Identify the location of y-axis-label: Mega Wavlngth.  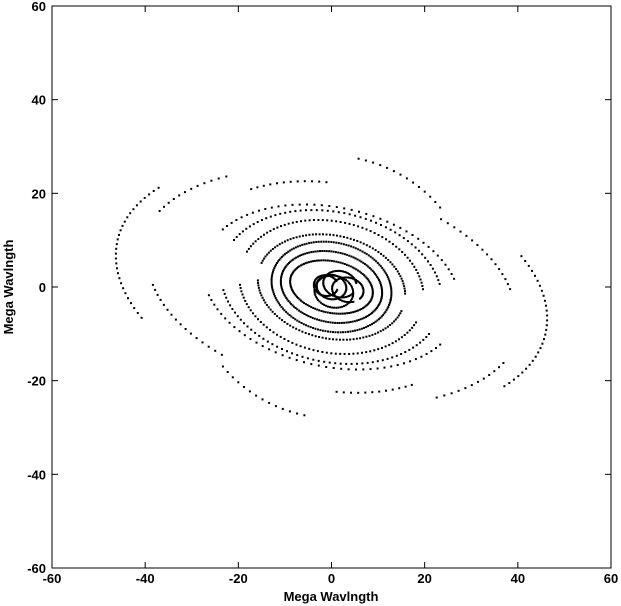
(8, 287).